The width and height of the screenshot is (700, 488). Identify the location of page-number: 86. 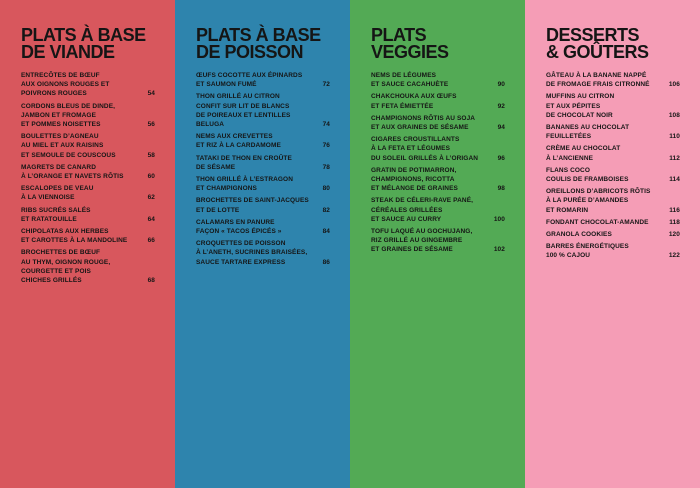
(326, 262).